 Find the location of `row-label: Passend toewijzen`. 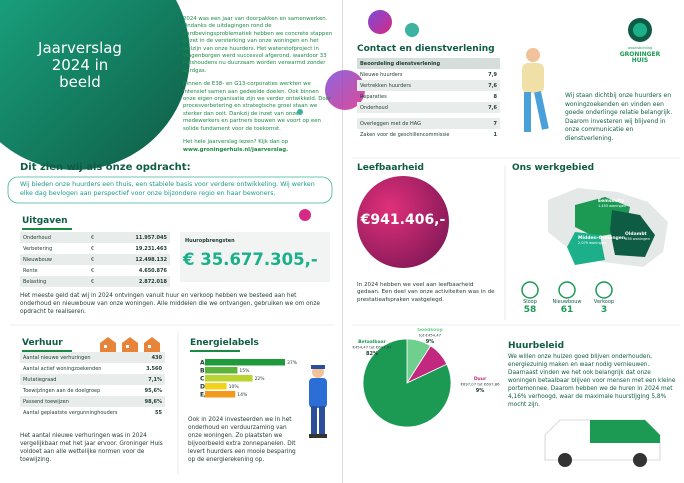

row-label: Passend toewijzen is located at coordinates (46, 401).